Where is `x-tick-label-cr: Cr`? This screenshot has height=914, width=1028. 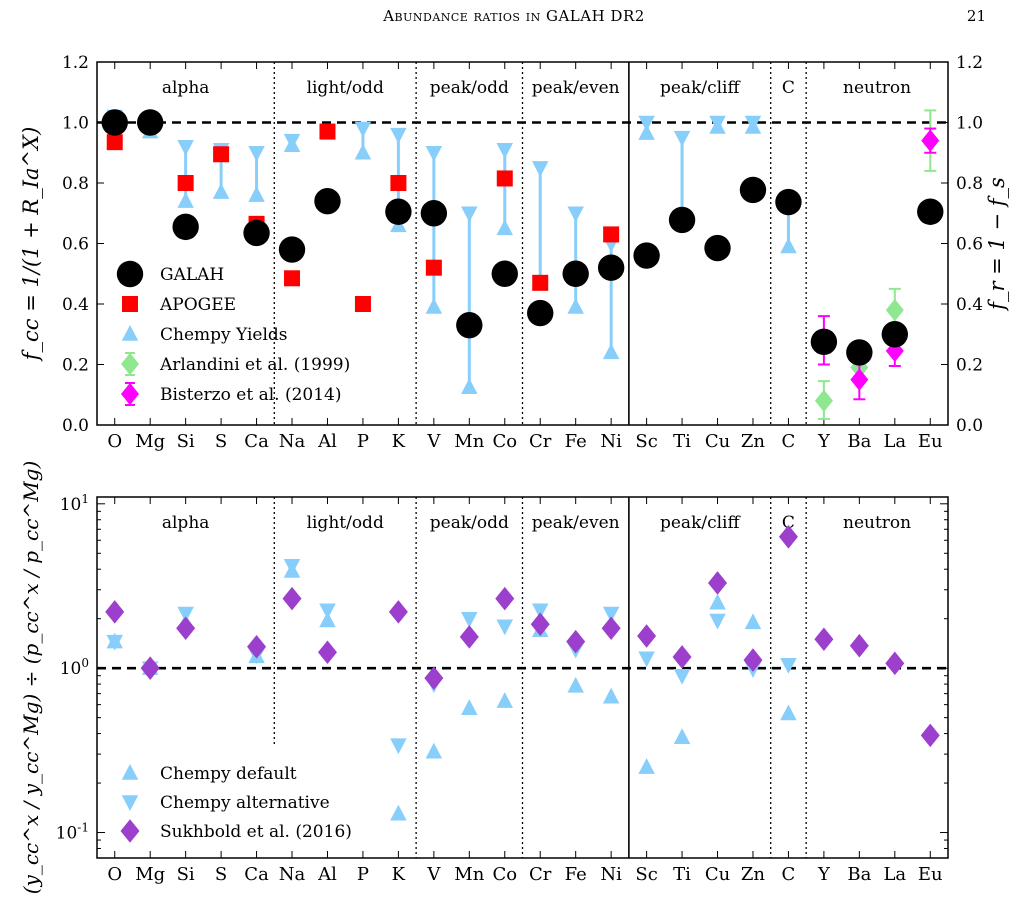
x-tick-label-cr: Cr is located at coordinates (540, 441).